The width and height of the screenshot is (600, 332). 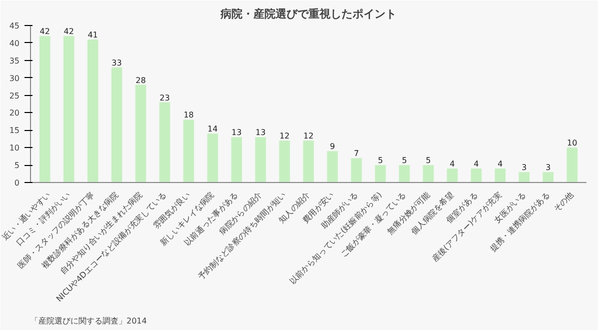 What do you see at coordinates (14, 95) in the screenshot?
I see `y-tick-label: 25` at bounding box center [14, 95].